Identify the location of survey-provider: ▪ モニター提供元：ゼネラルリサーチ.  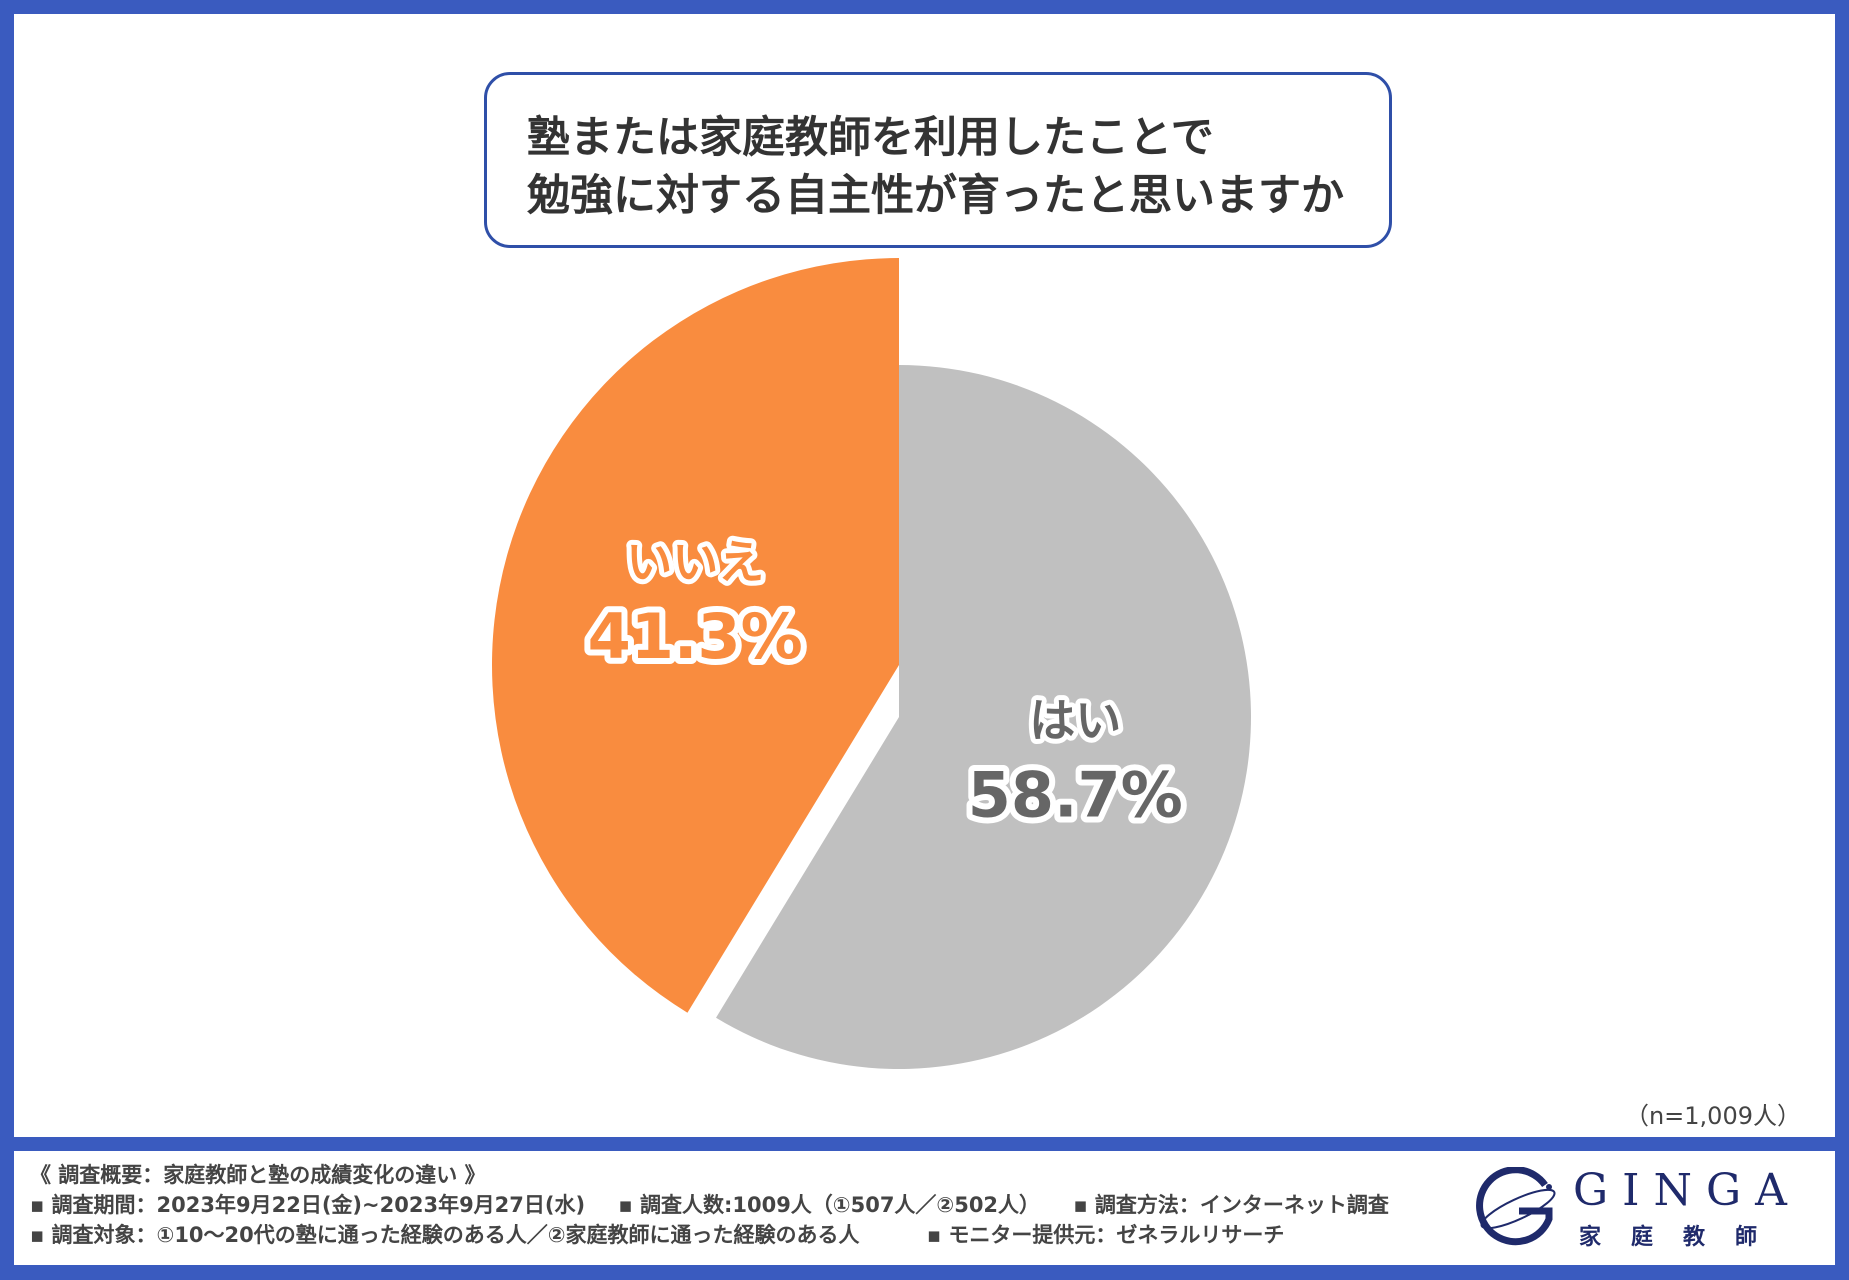
(1105, 1235).